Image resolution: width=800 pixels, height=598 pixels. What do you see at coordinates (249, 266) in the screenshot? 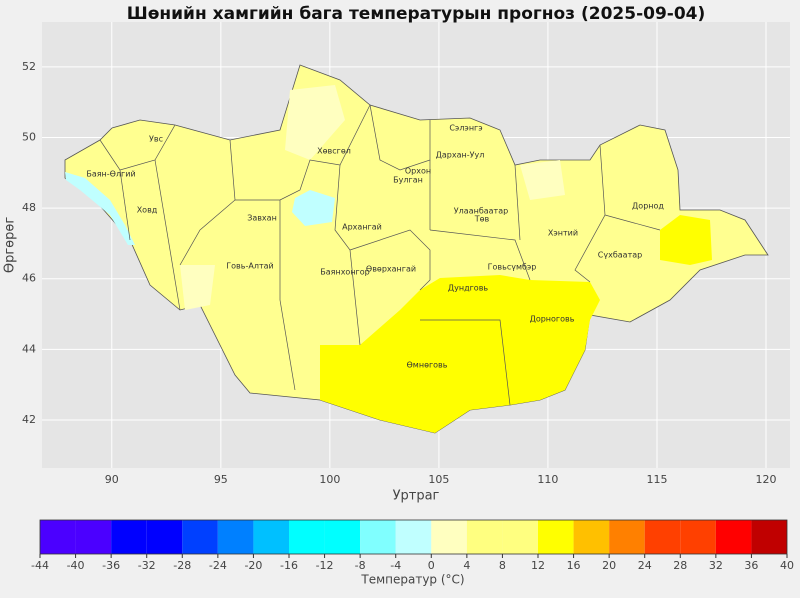
I see `region-label: Говь-Алтай` at bounding box center [249, 266].